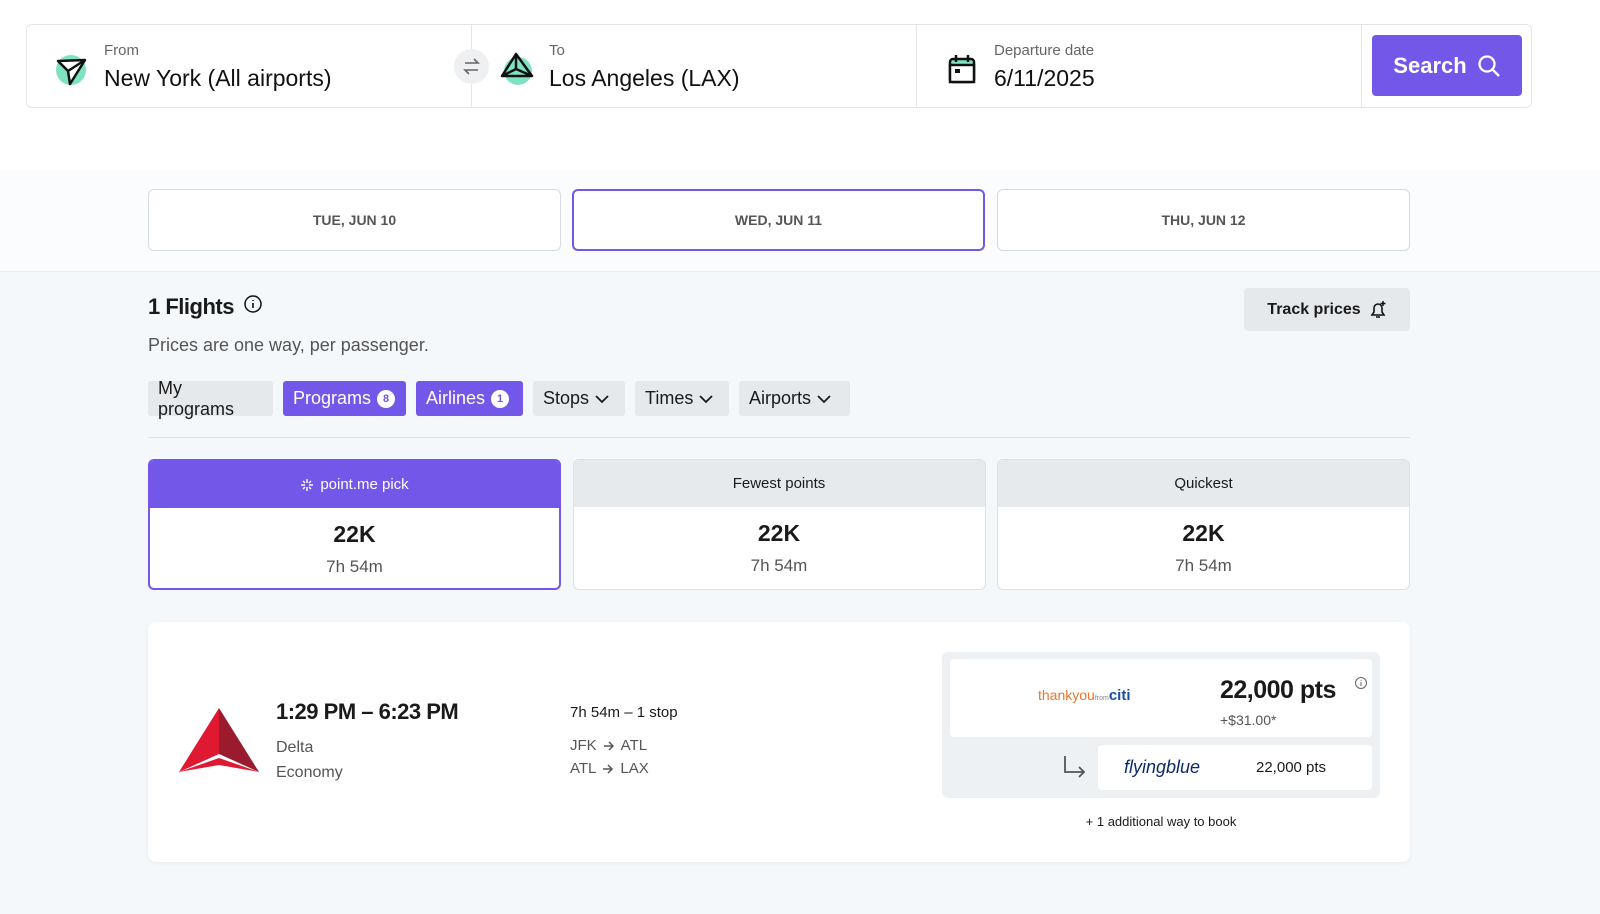 The height and width of the screenshot is (914, 1600). What do you see at coordinates (624, 712) in the screenshot?
I see `flight-summary: 7h 54m – 1 stop` at bounding box center [624, 712].